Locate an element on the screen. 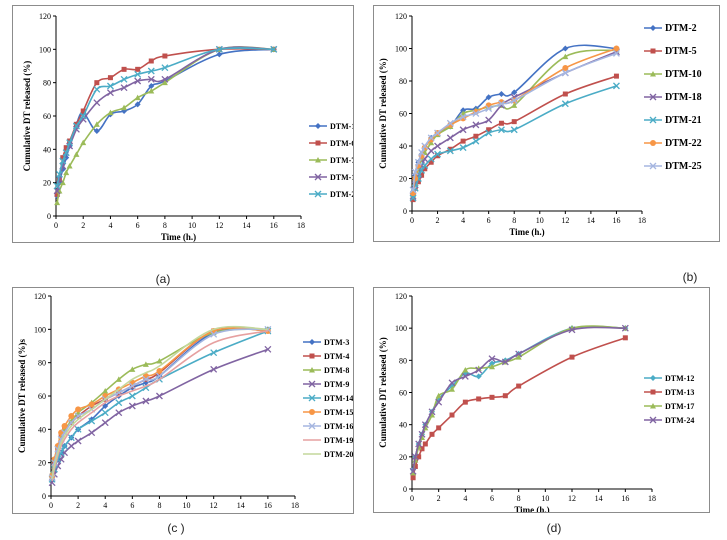  chart0-x-tick-label-6: 12 is located at coordinates (219, 225).